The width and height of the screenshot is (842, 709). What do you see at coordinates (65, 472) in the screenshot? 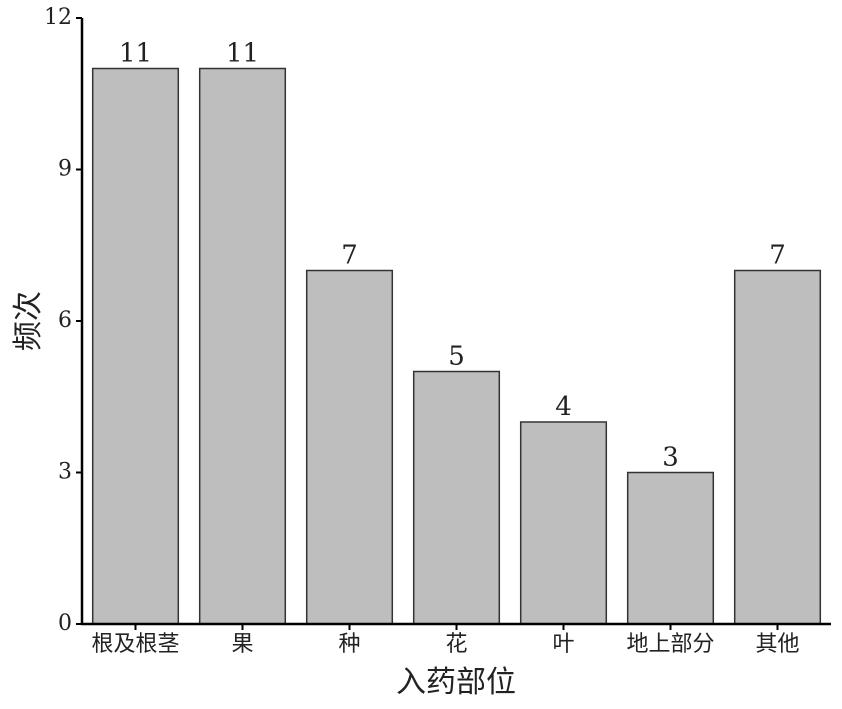
I see `y-tick-label: 3` at bounding box center [65, 472].